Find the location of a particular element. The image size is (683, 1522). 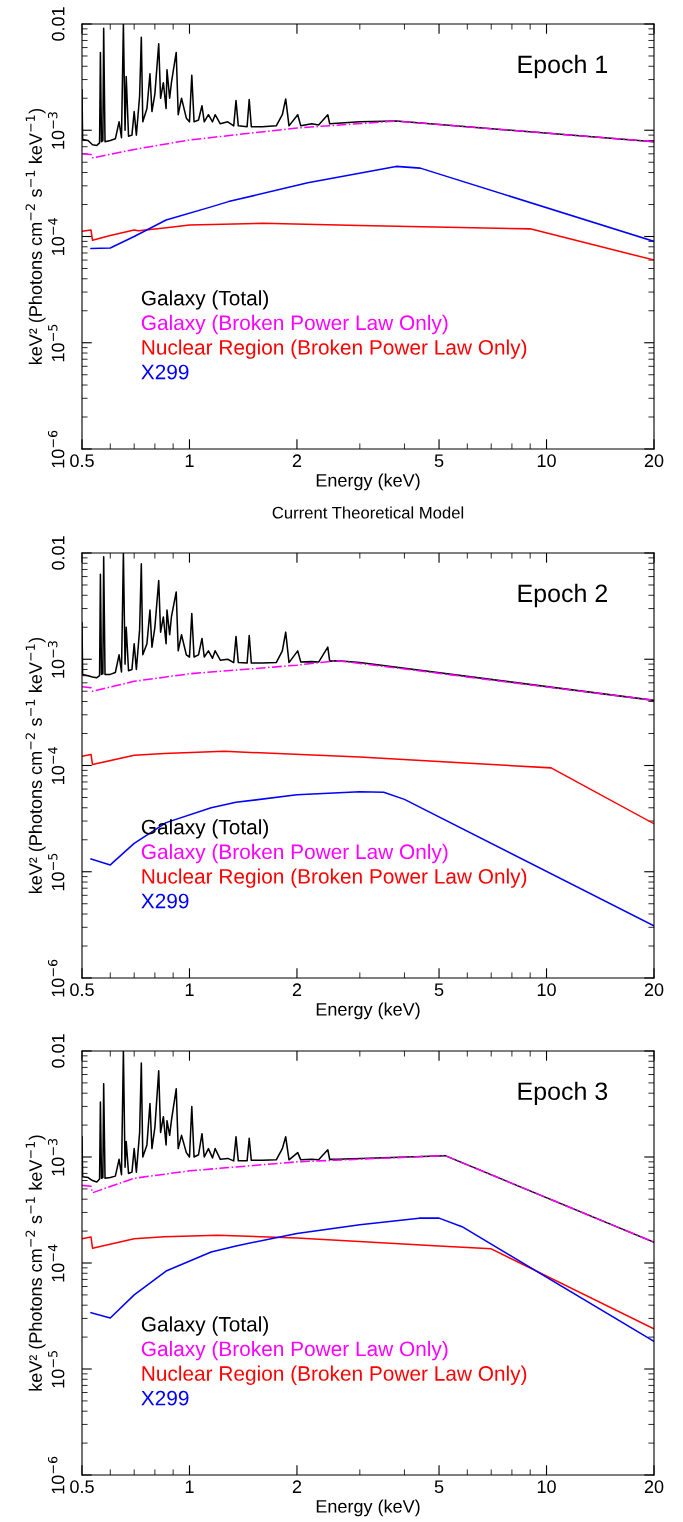

text: Epoch 1 is located at coordinates (563, 66).